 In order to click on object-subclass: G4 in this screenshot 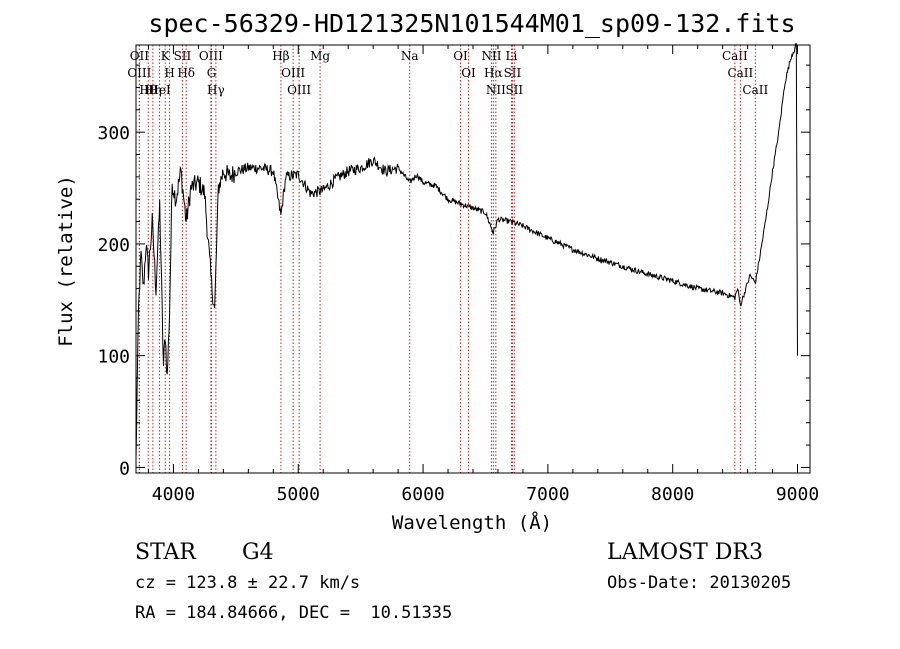, I will do `click(258, 552)`.